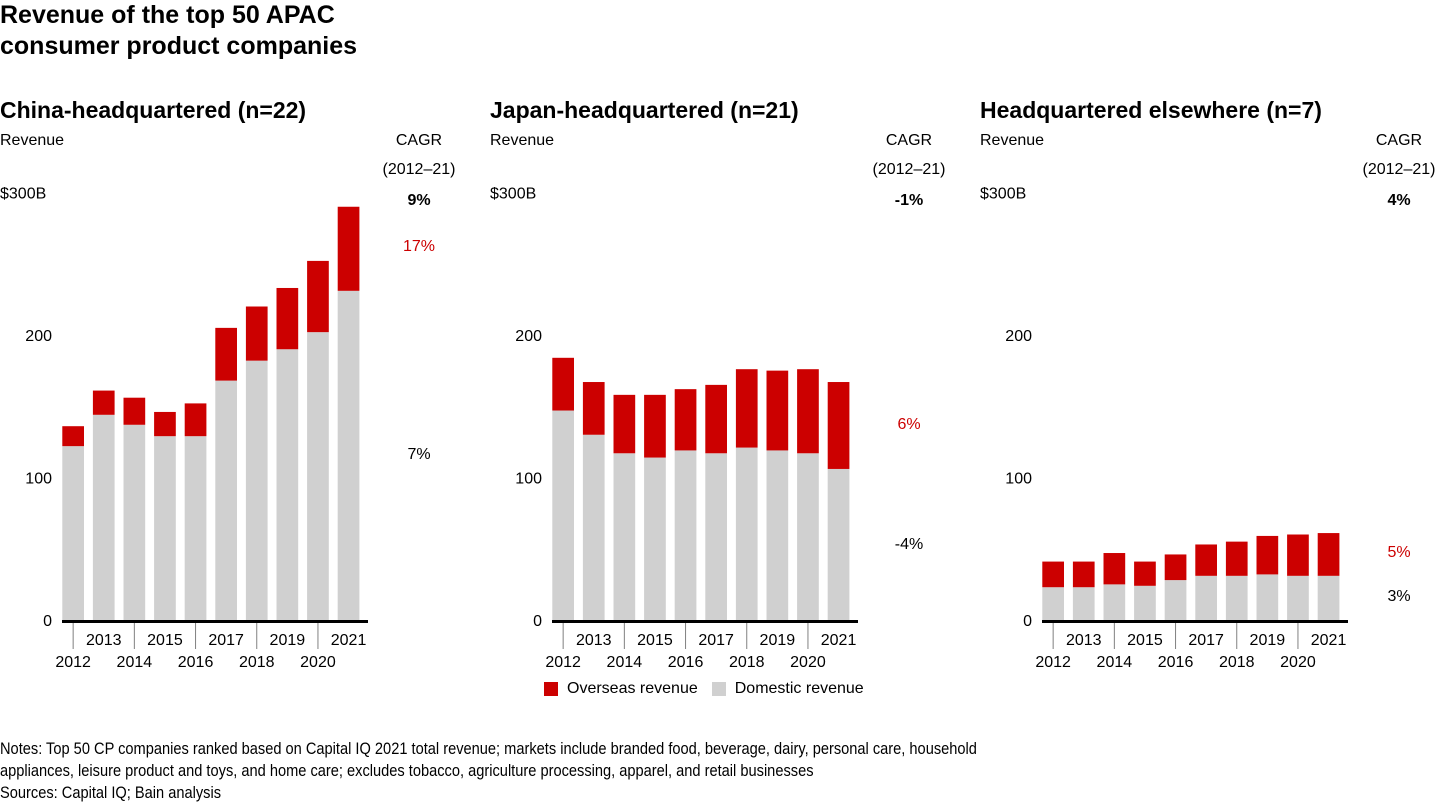  I want to click on cagr-period-japan: (2012–21), so click(909, 169).